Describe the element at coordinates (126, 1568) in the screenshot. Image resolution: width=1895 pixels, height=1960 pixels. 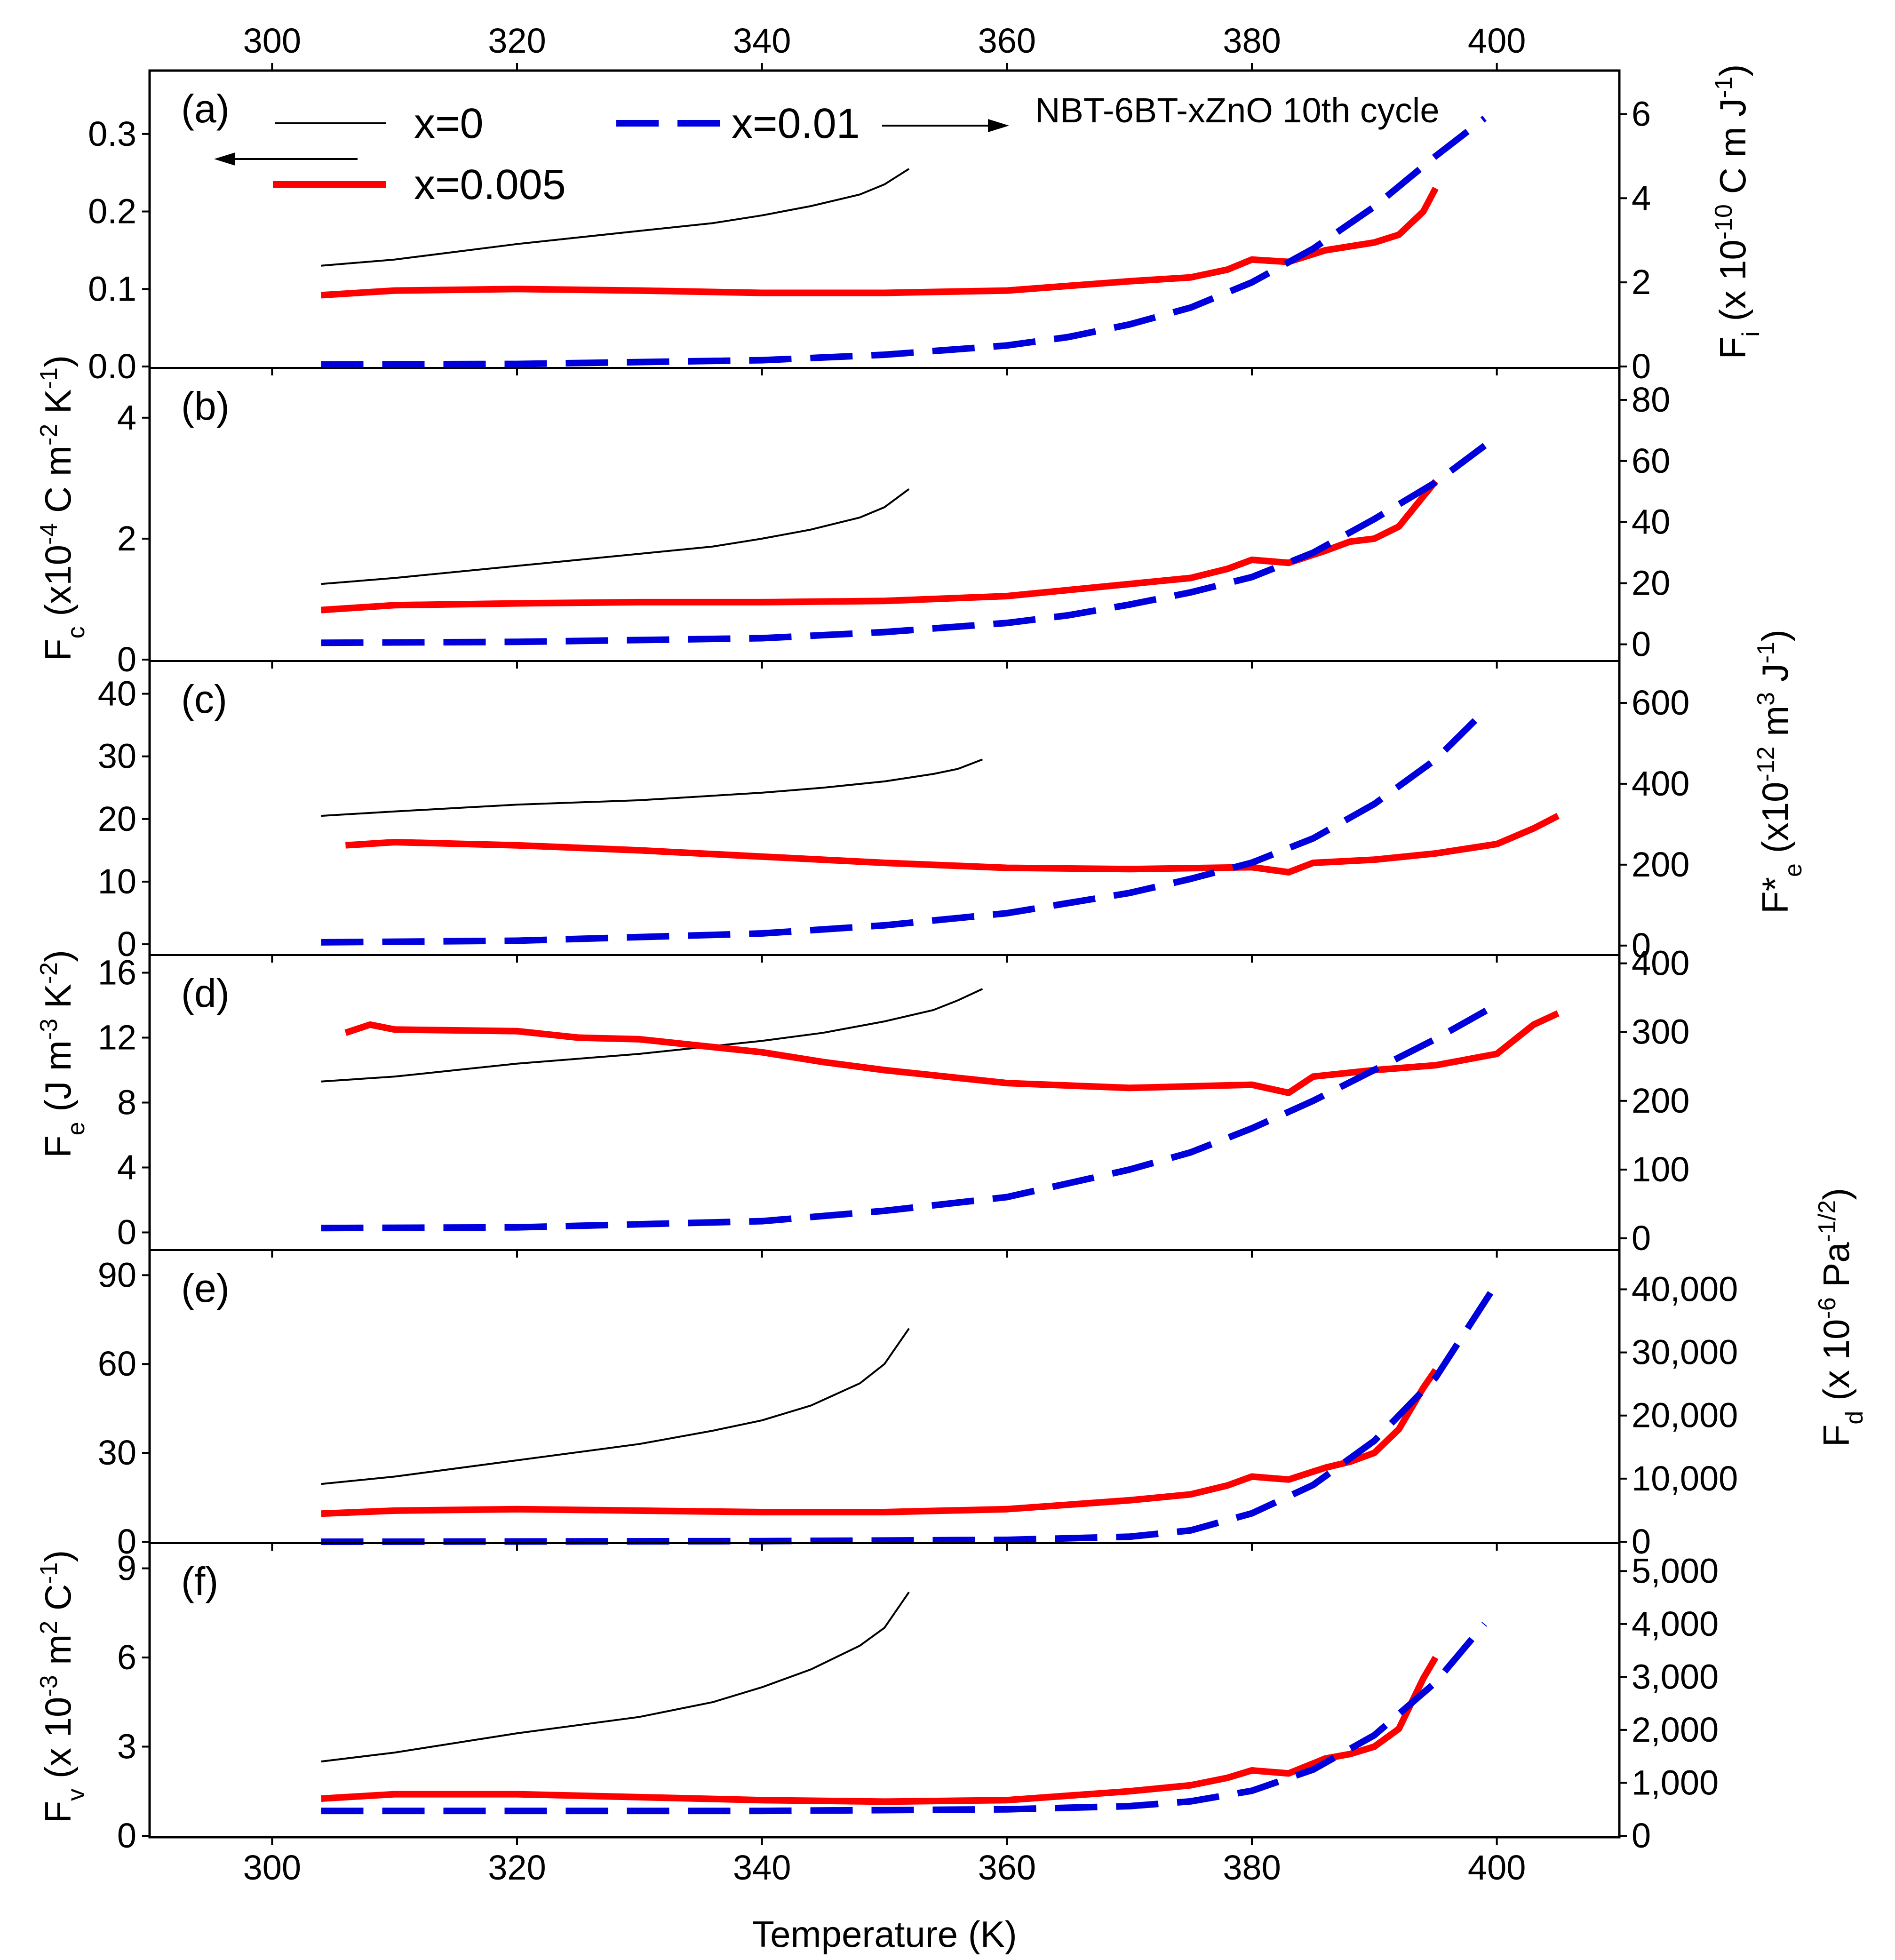
I see `left-tick-label-f: 9` at that location.